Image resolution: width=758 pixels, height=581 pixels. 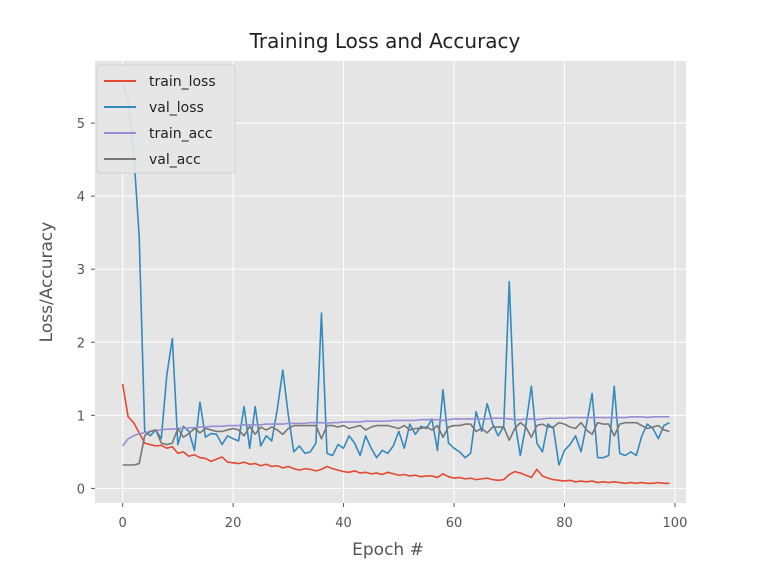 I want to click on legend-label-val-loss: val_loss, so click(x=176, y=108).